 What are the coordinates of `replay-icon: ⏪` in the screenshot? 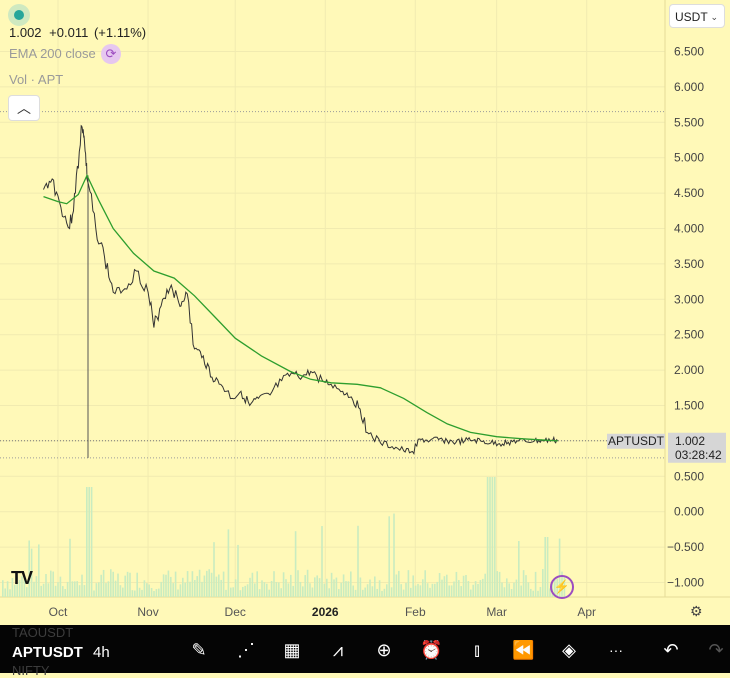 It's located at (523, 650).